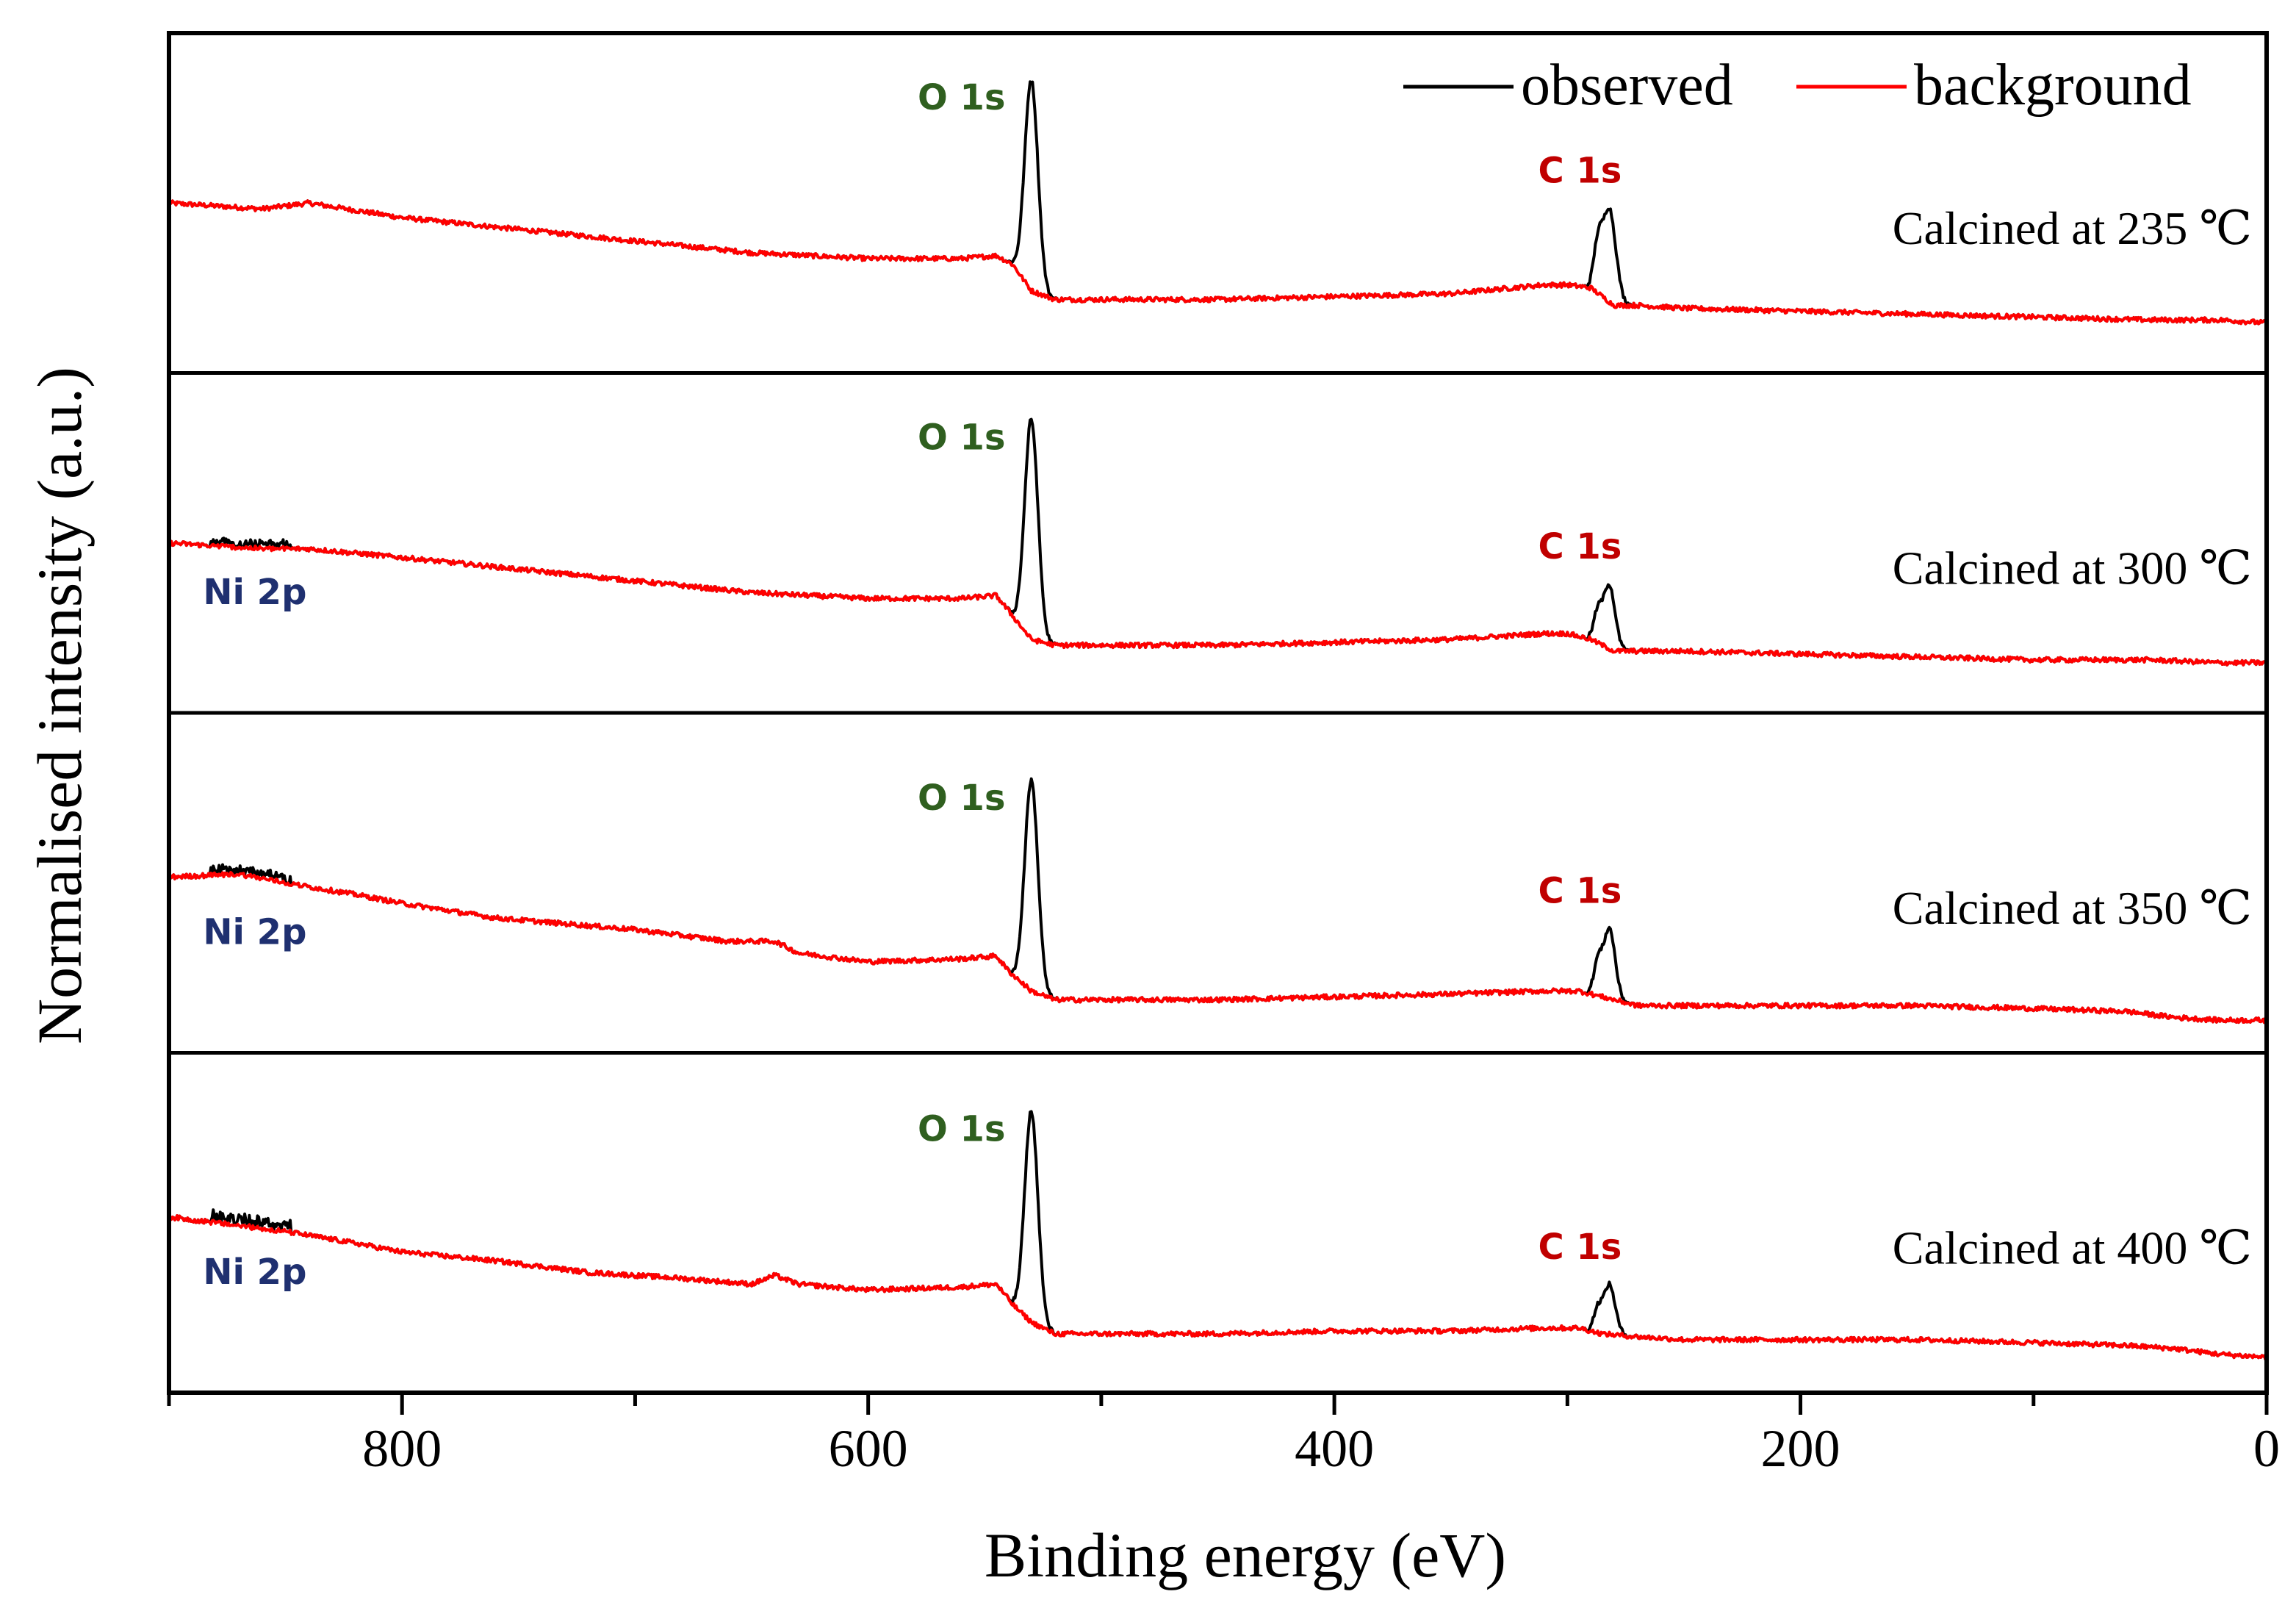  What do you see at coordinates (2053, 85) in the screenshot?
I see `legend-background-label: background` at bounding box center [2053, 85].